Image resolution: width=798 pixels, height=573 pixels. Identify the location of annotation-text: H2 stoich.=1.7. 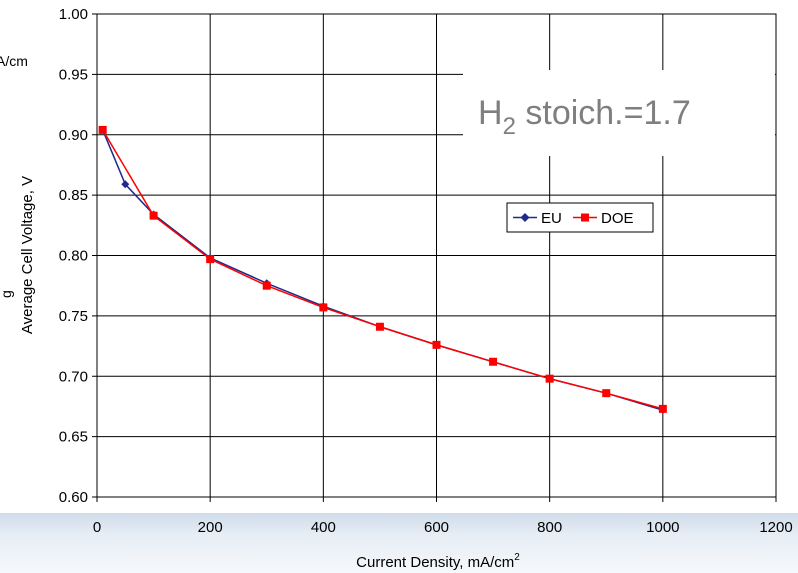
(584, 117).